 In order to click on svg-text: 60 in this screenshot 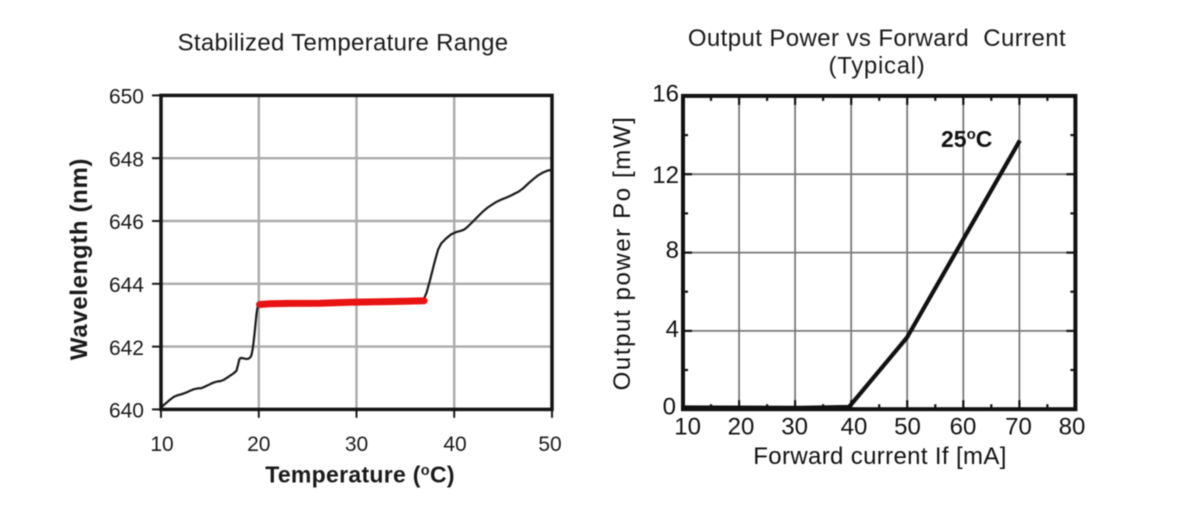, I will do `click(963, 427)`.